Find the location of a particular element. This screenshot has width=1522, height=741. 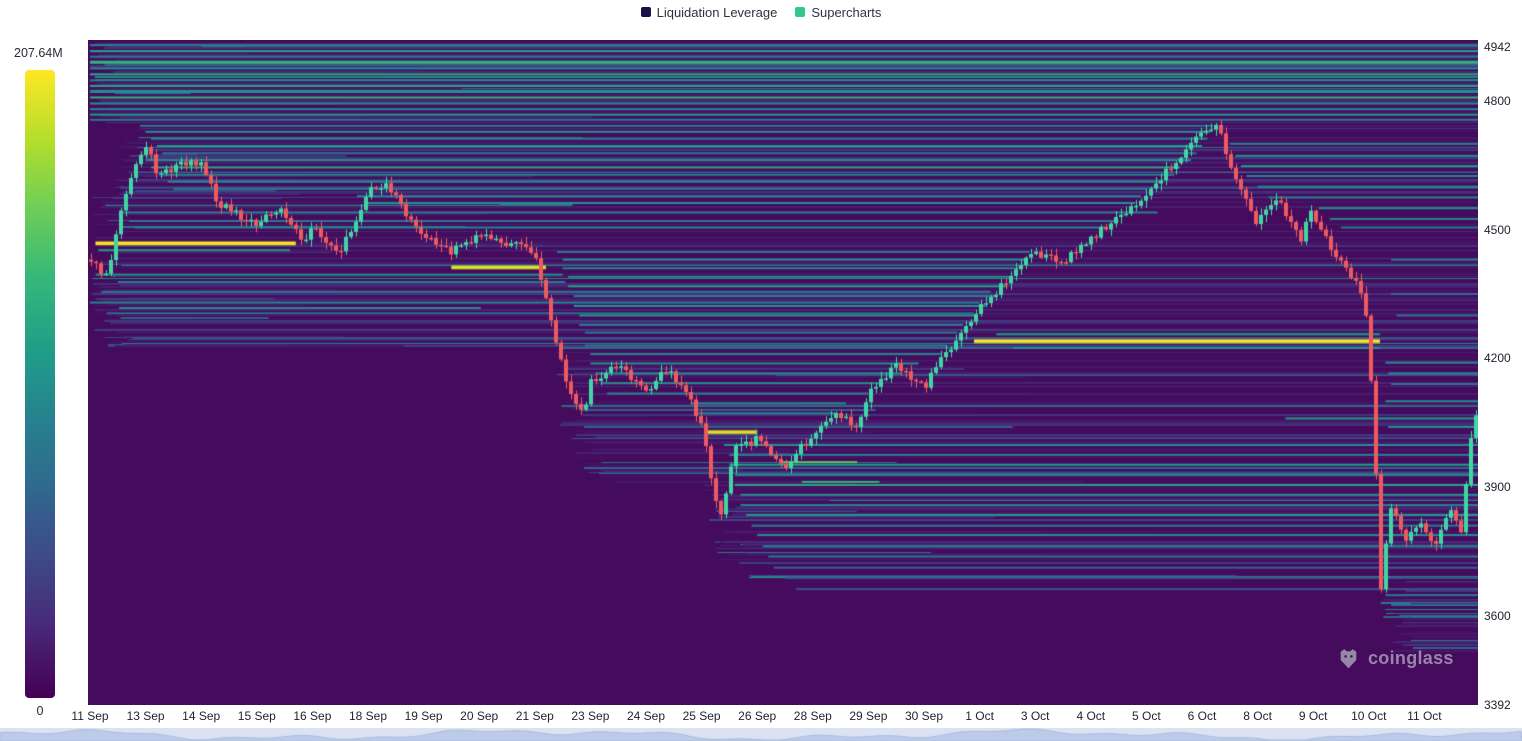

colorbar-min-label: 0 is located at coordinates (40, 711).